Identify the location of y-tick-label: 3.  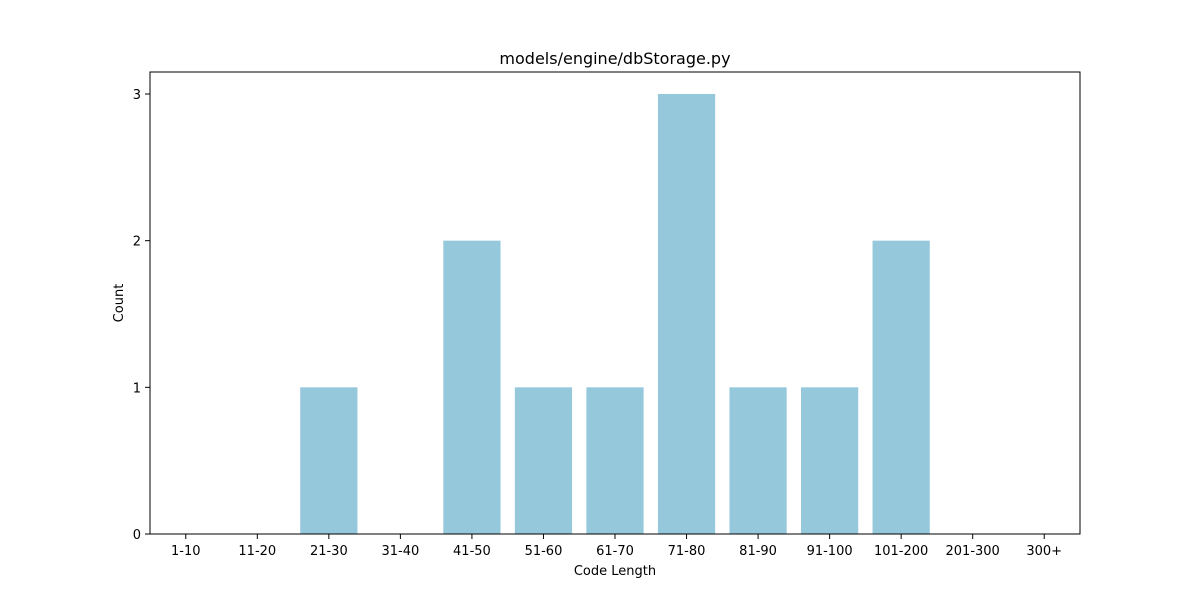
(137, 95).